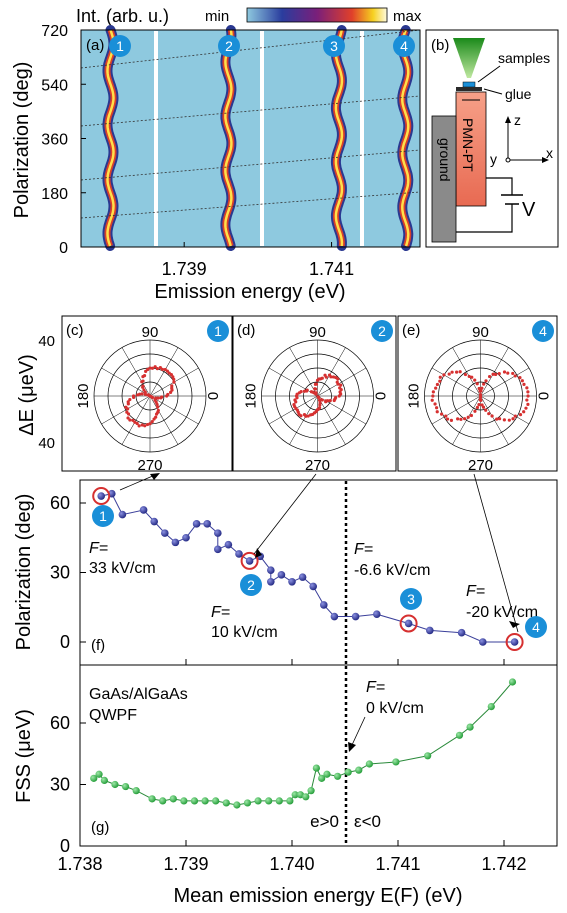  Describe the element at coordinates (492, 138) in the screenshot. I see `panel-b: (b) samples glue PMN-PT ground z x y V` at that location.